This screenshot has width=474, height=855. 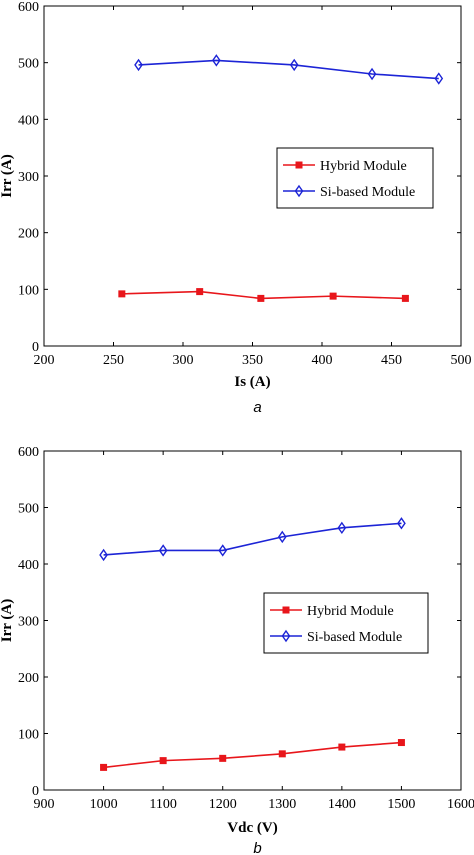 I want to click on figure-caption: a, so click(x=257, y=407).